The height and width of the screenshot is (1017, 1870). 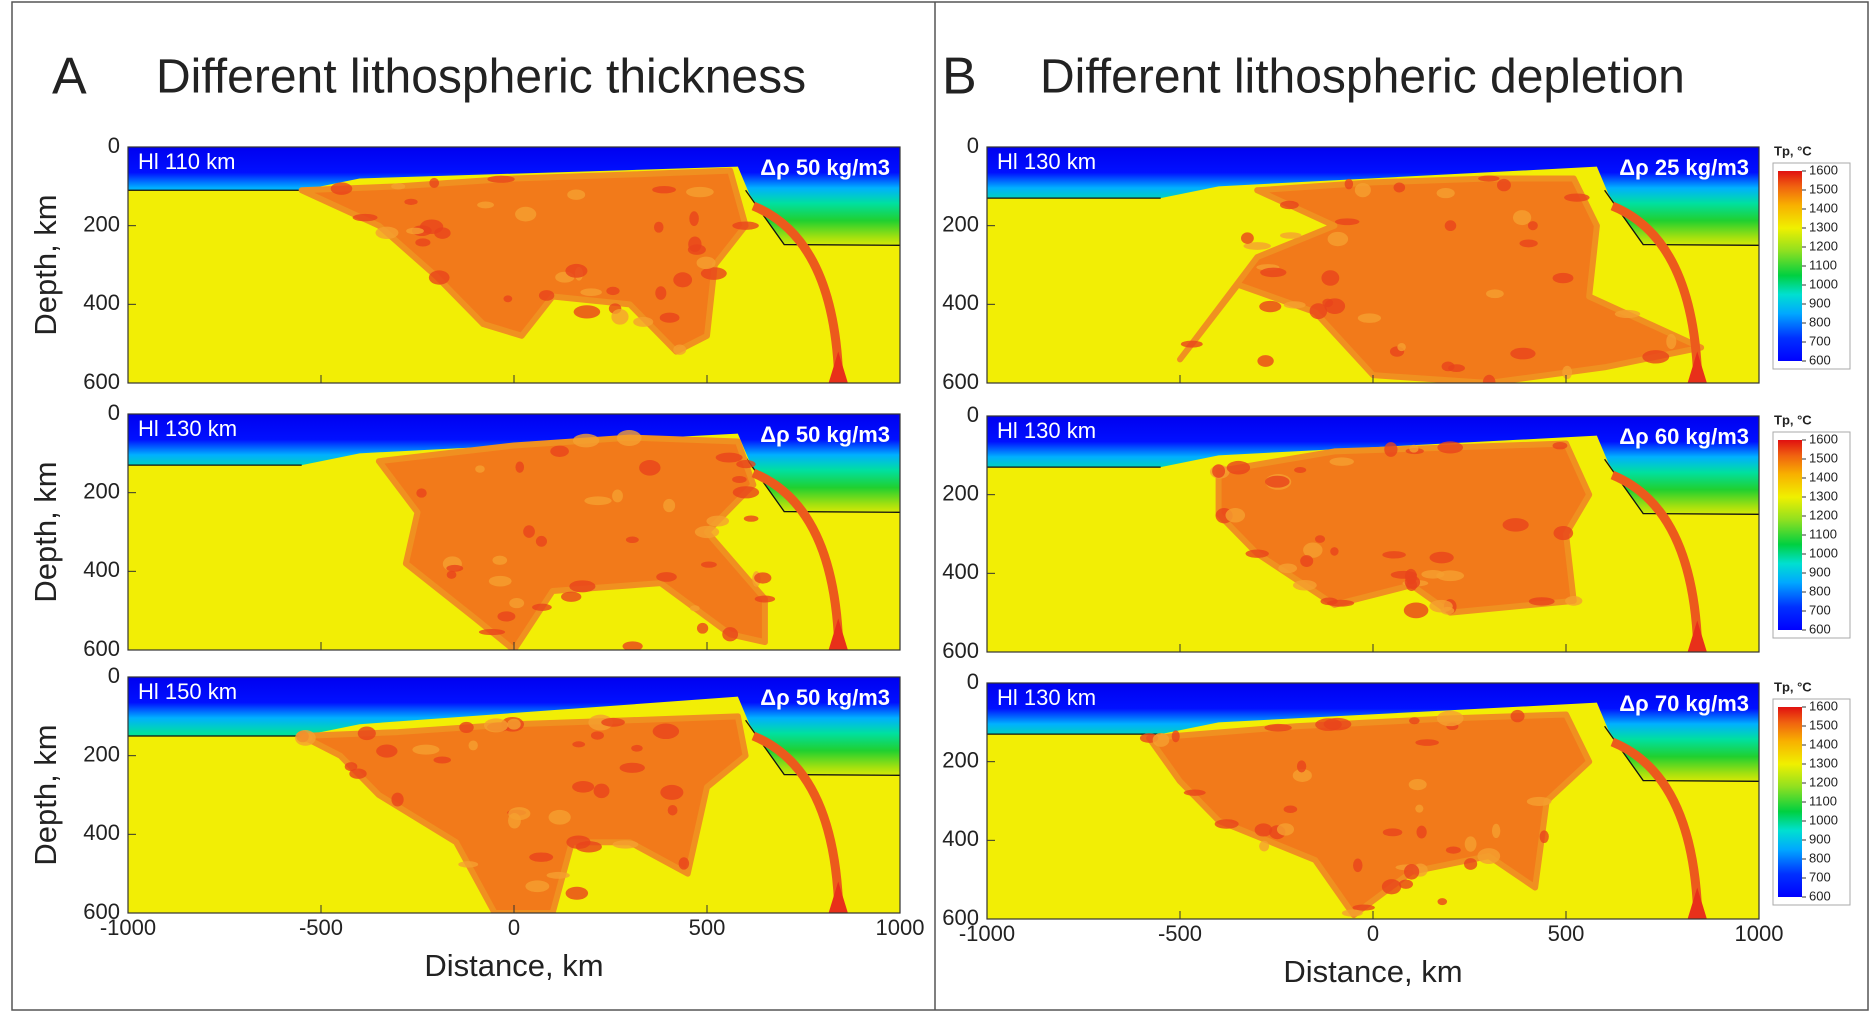 I want to click on panel-letter: B, so click(x=959, y=77).